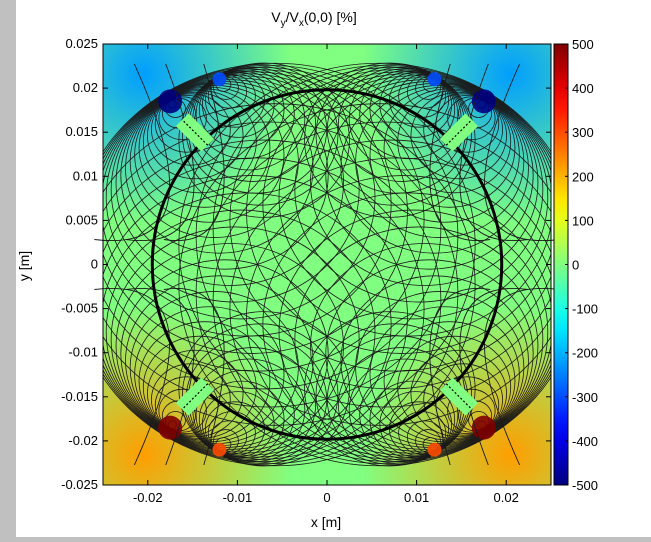  Describe the element at coordinates (301, 23) in the screenshot. I see `title-sub-x: x` at that location.